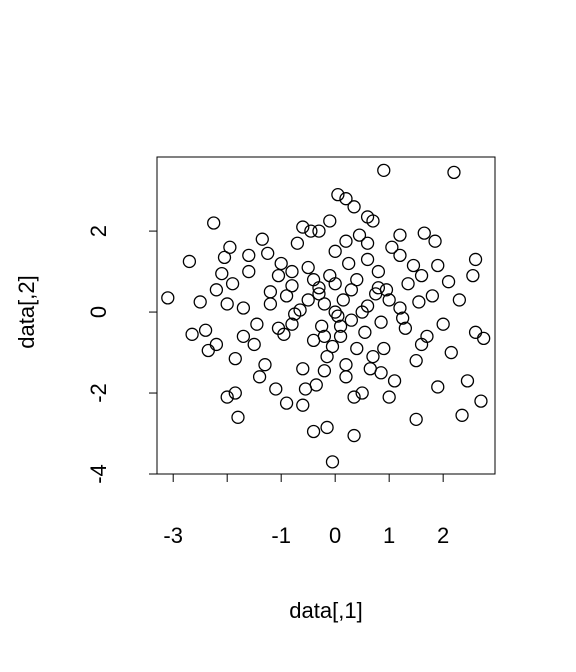  Describe the element at coordinates (98, 393) in the screenshot. I see `y-tick-label: -2` at that location.